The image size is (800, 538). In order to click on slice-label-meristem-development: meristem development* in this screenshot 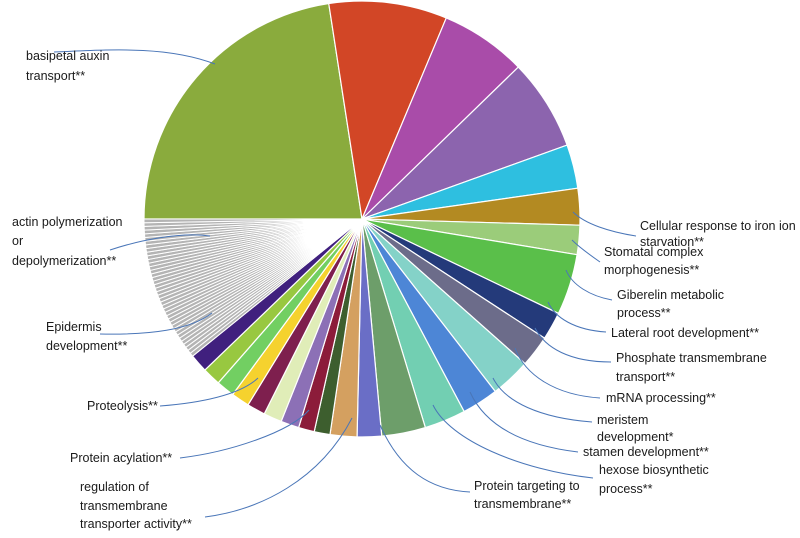, I will do `click(635, 428)`.